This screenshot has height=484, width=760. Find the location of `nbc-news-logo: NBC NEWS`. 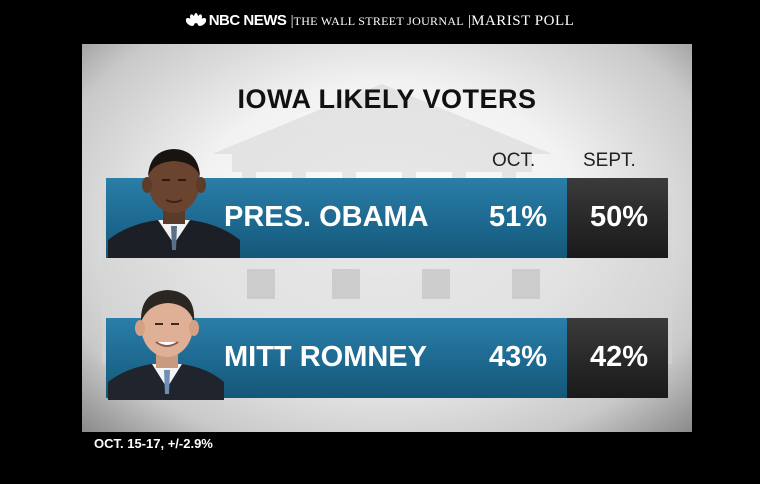

nbc-news-logo: NBC NEWS is located at coordinates (247, 20).